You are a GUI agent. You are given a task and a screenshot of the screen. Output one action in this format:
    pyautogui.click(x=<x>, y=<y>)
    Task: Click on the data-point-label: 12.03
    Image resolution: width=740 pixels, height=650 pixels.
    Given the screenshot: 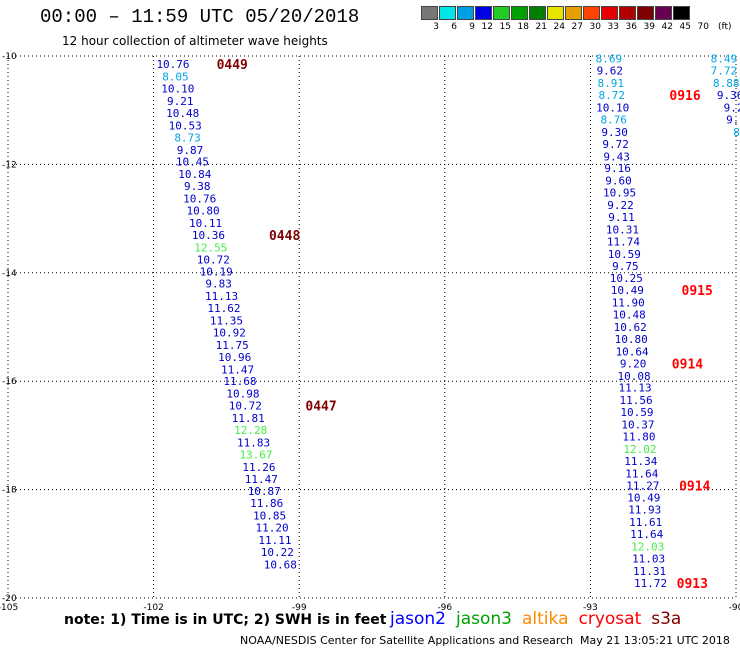 What is the action you would take?
    pyautogui.click(x=647, y=547)
    